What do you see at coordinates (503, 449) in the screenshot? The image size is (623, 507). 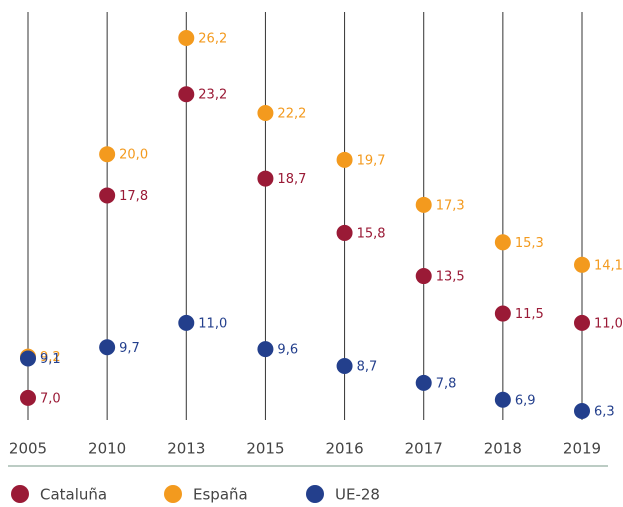 I see `x-tick-label: 2018` at bounding box center [503, 449].